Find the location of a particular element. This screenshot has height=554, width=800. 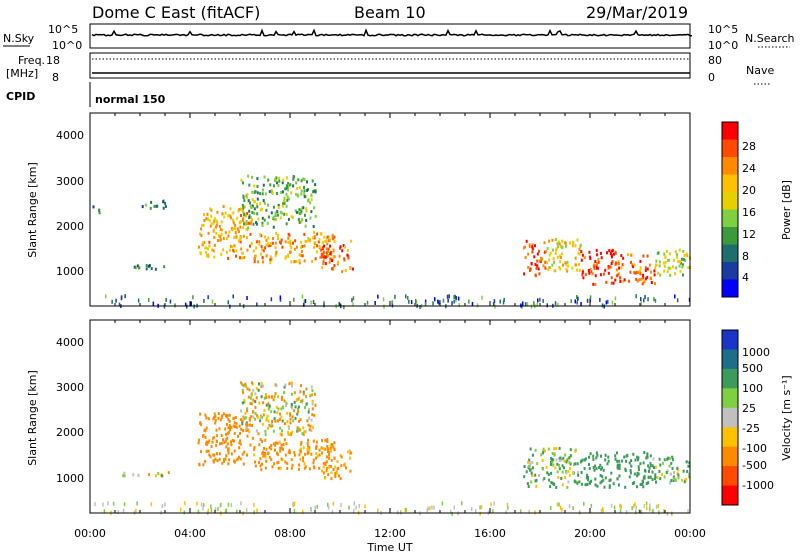

xtick-6: 00:00 is located at coordinates (690, 533).